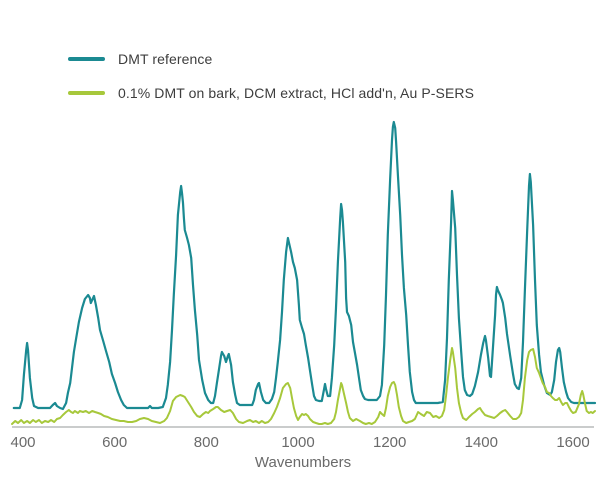  Describe the element at coordinates (165, 59) in the screenshot. I see `legend-label-dmt-reference: DMT reference` at that location.